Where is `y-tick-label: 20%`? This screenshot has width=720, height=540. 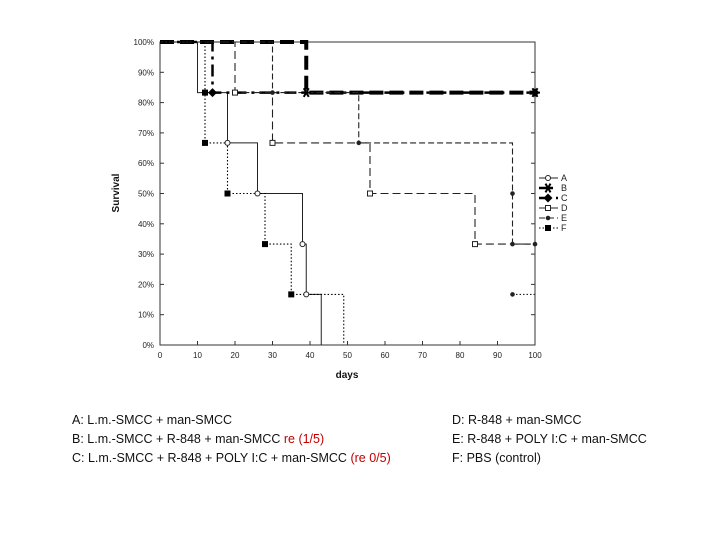 y-tick-label: 20% is located at coordinates (146, 284).